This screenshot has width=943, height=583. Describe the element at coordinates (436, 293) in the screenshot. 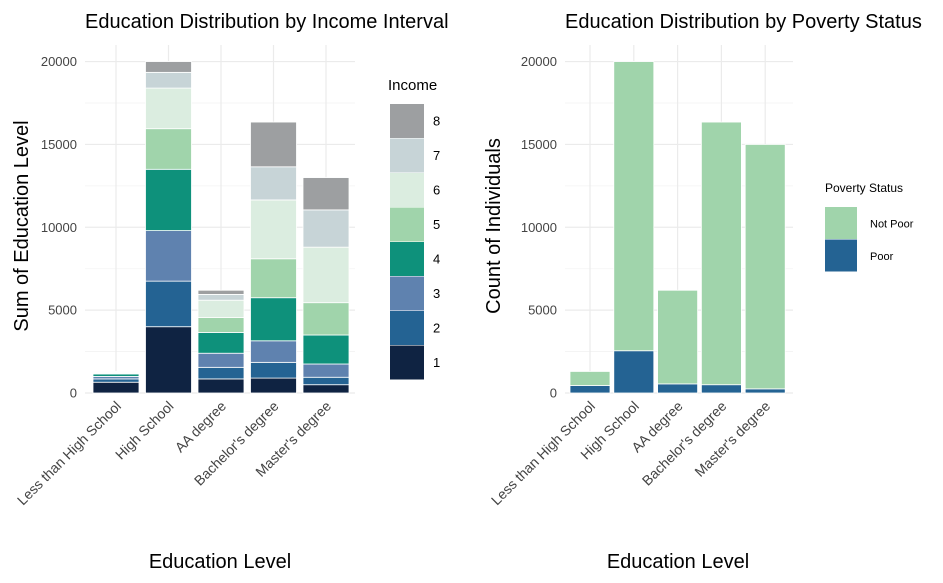

I see `income-legend-label: 3` at that location.